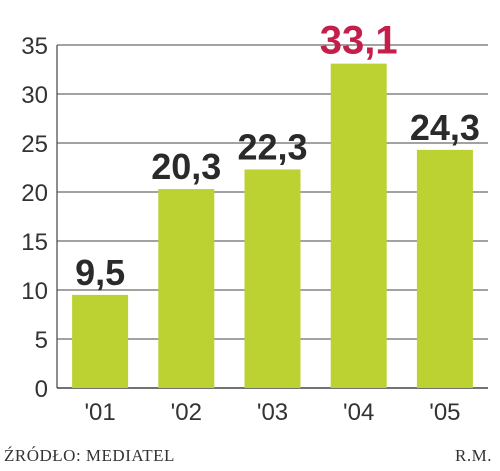  I want to click on y-tick-label: 35, so click(34, 46).